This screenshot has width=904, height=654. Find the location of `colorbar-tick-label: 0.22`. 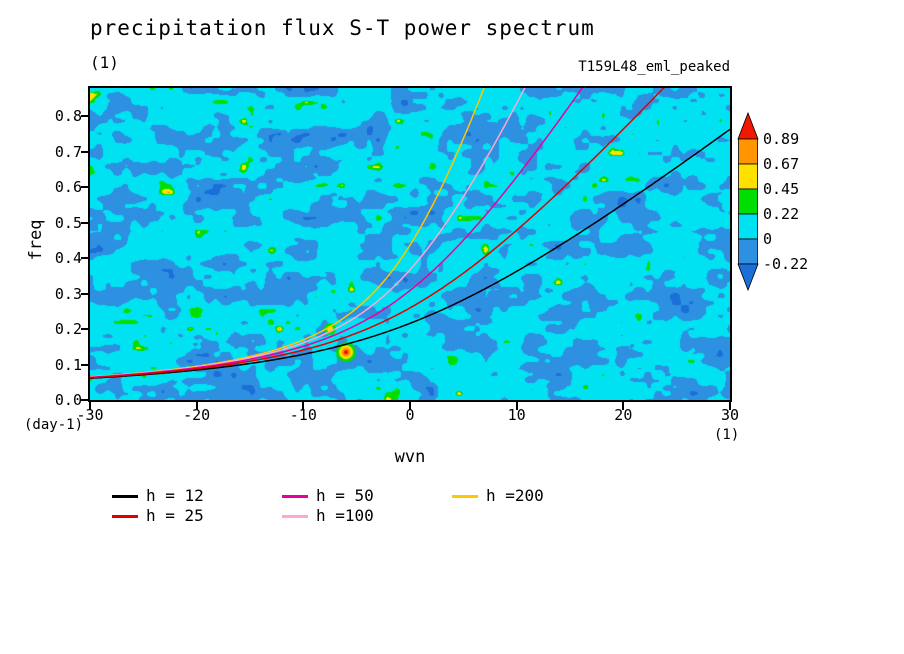

colorbar-tick-label: 0.22 is located at coordinates (781, 214).